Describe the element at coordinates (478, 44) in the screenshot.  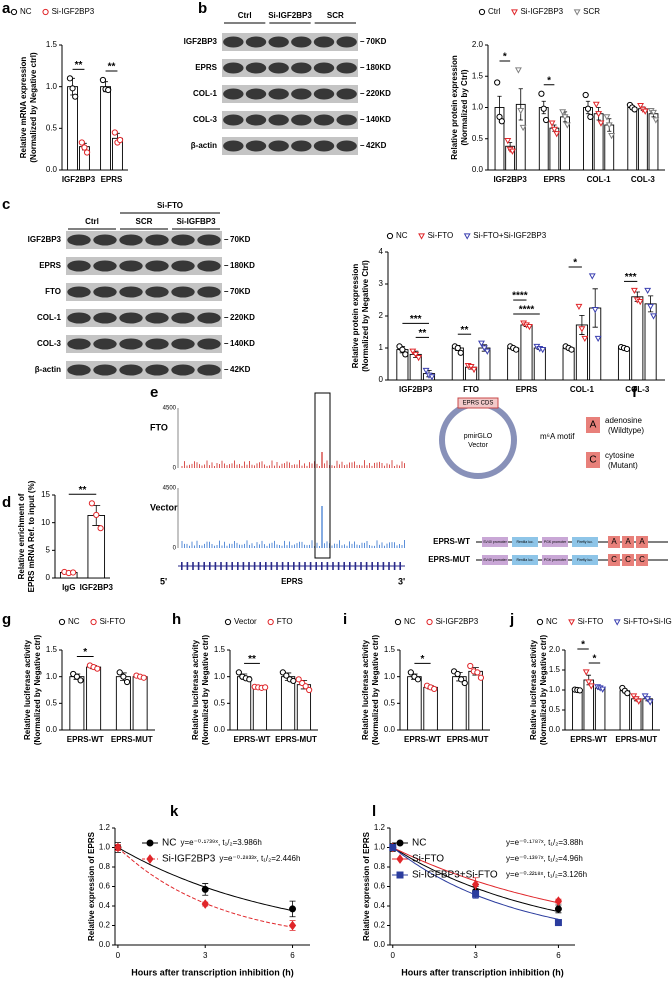
I see `y-tick-label: 2.0` at that location.